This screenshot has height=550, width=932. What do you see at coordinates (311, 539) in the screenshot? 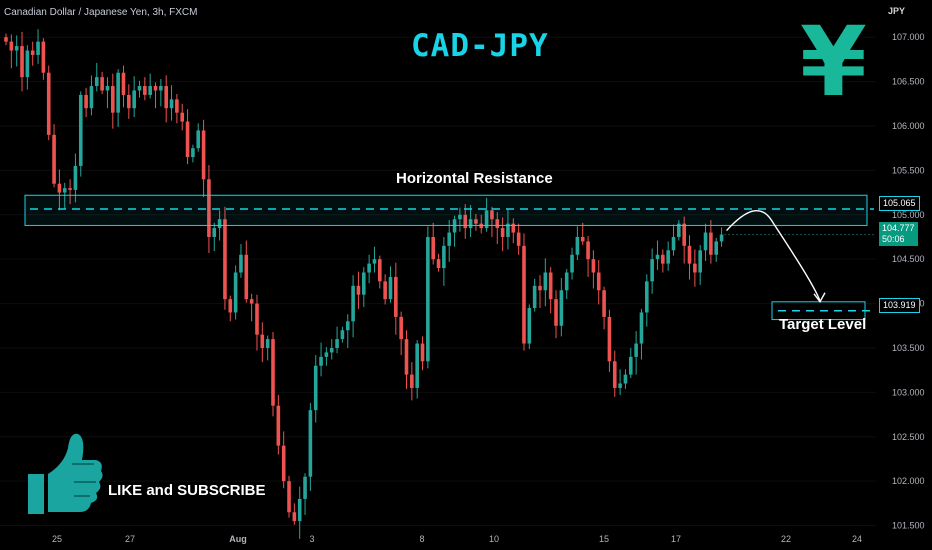
I see `x-tick-label: 3` at bounding box center [311, 539].